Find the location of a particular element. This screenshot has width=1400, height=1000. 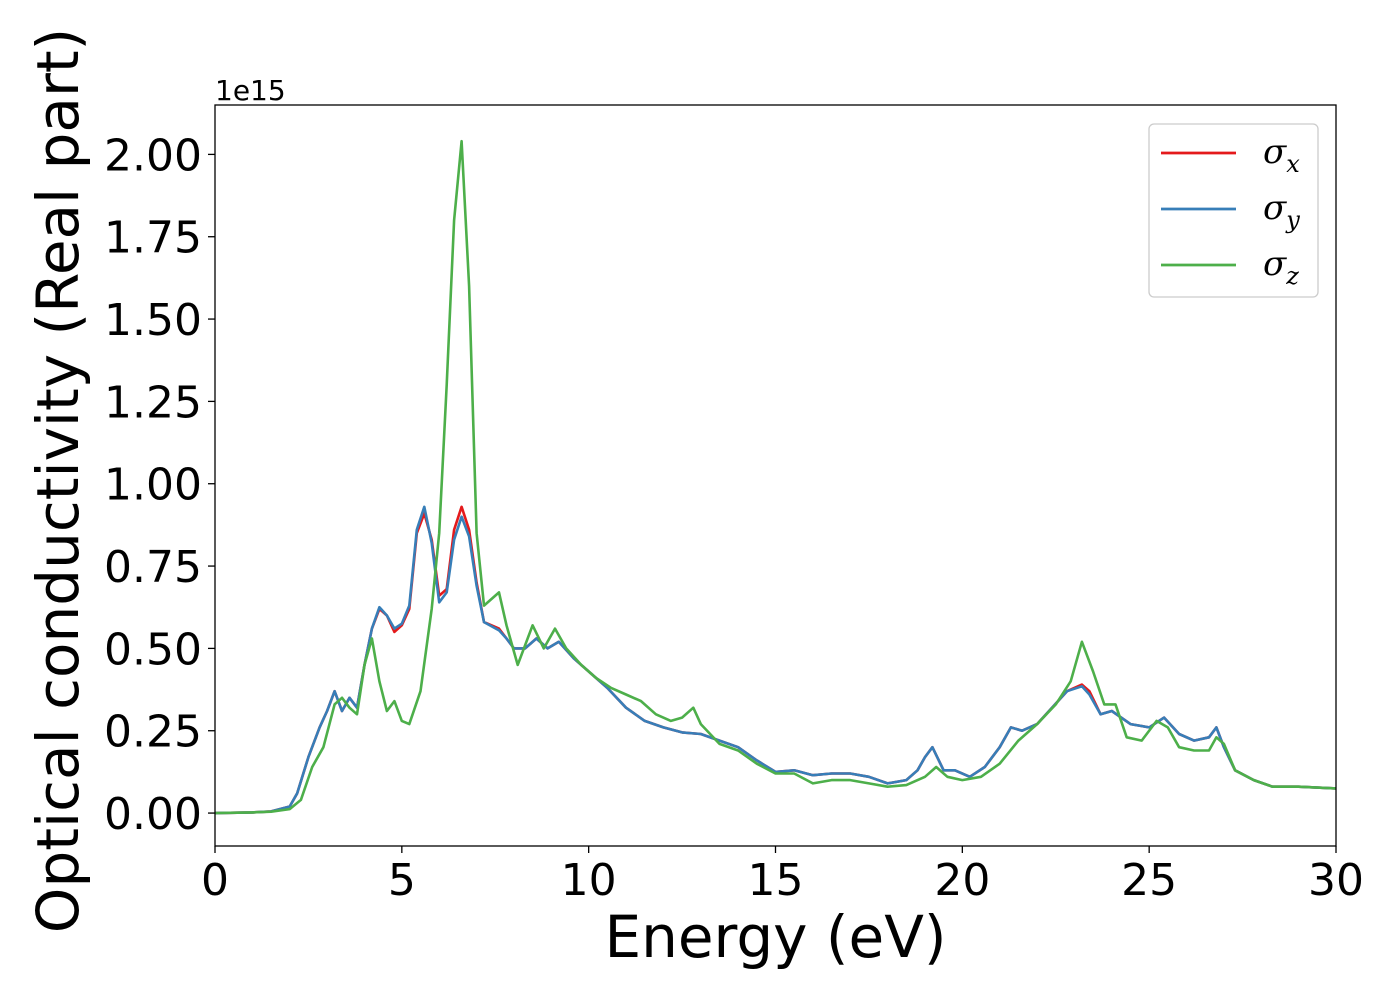

x-tick-label: 0 is located at coordinates (215, 880).